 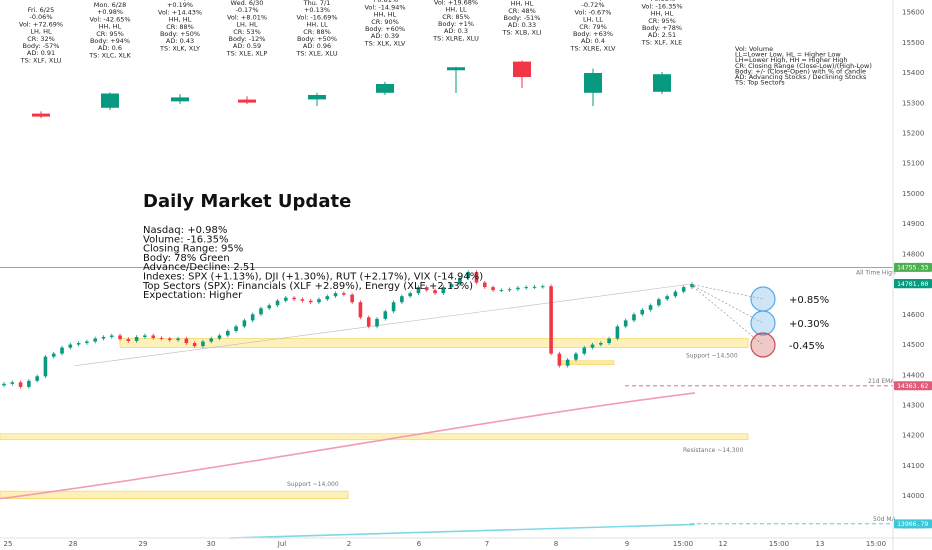 What do you see at coordinates (179, 1) in the screenshot?
I see `daily-note-text: Tue. 6/29` at bounding box center [179, 1].